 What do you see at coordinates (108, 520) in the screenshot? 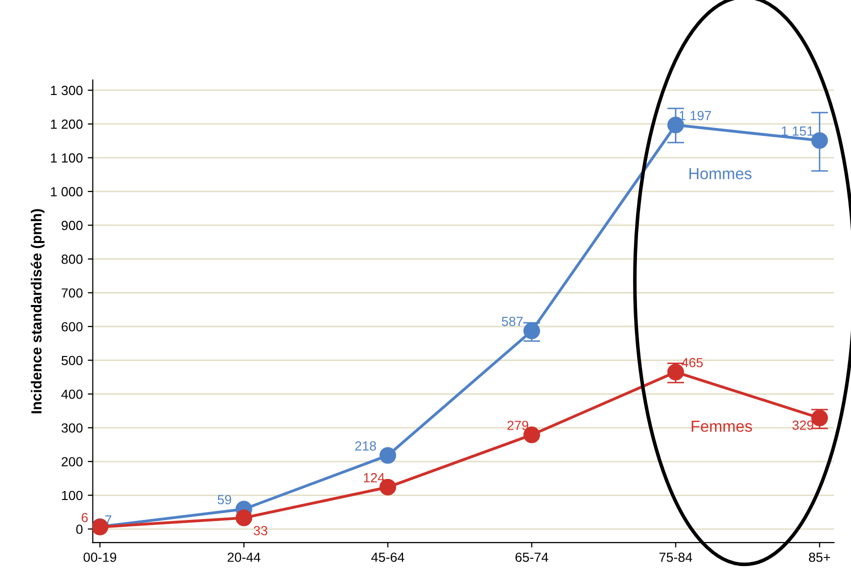
I see `data-label: 7` at bounding box center [108, 520].